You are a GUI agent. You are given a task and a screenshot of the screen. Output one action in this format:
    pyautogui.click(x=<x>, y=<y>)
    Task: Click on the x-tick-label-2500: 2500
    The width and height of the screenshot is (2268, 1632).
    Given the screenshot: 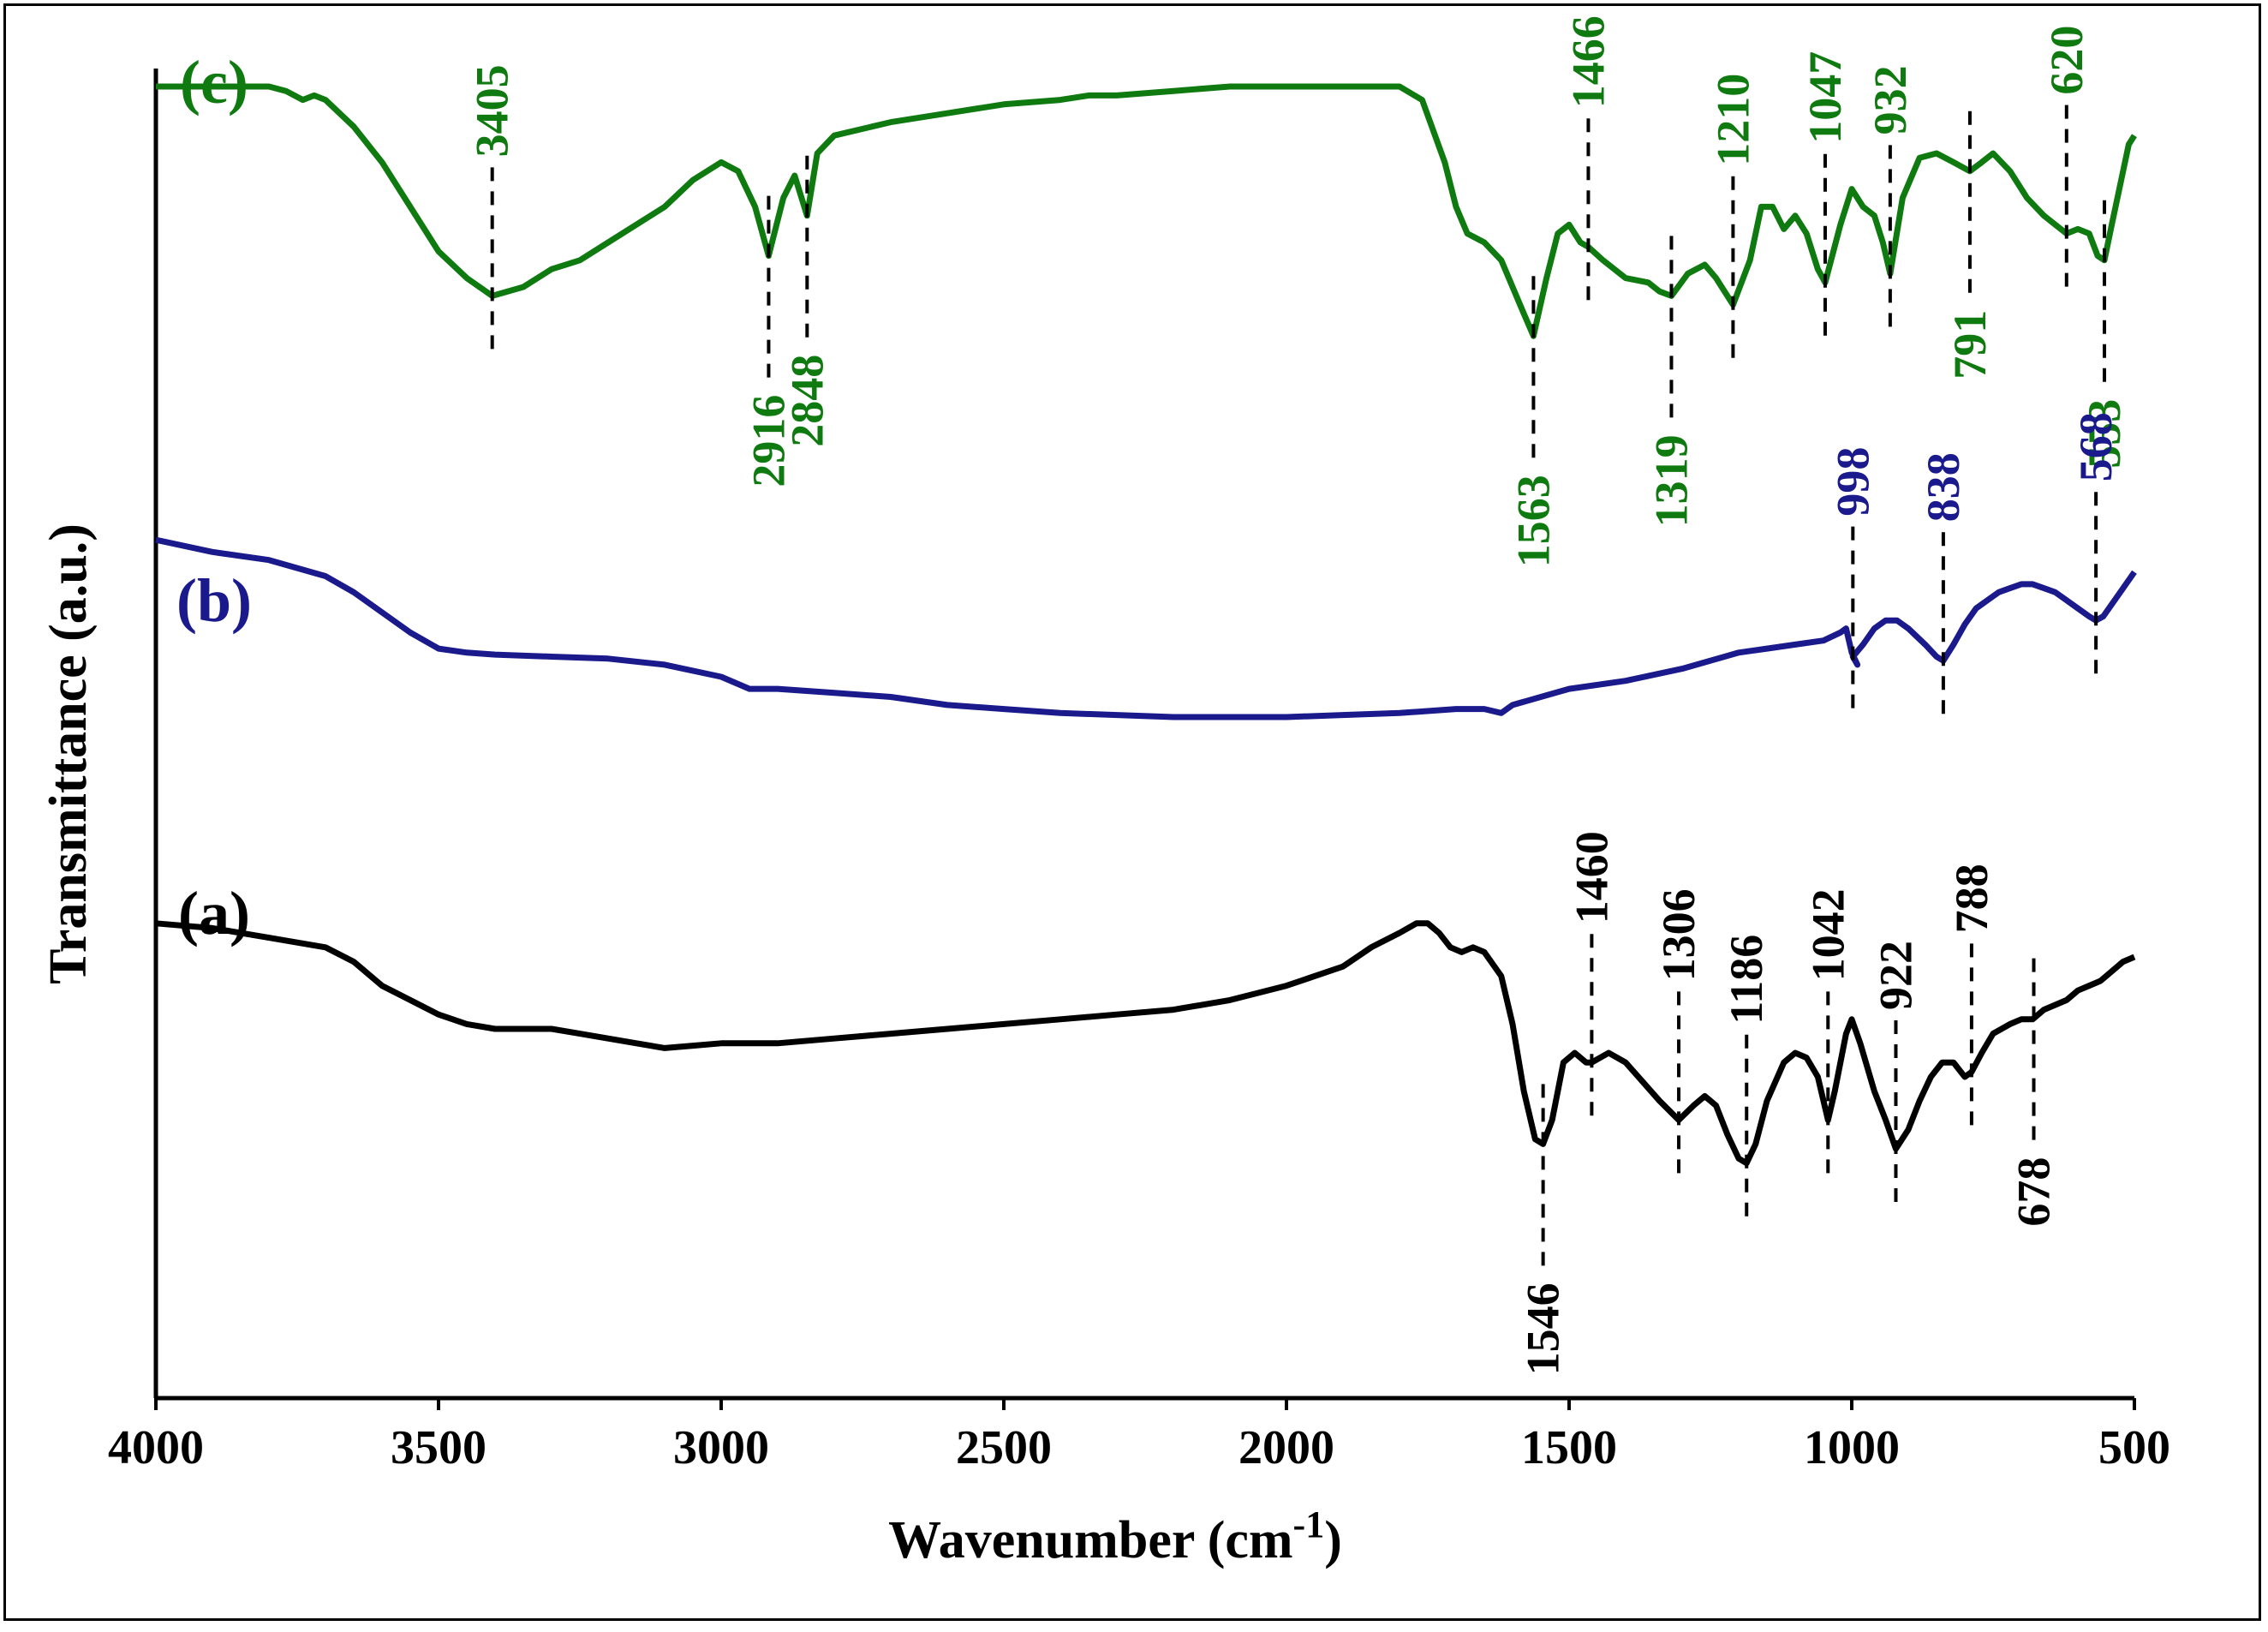 What is the action you would take?
    pyautogui.click(x=1004, y=1447)
    